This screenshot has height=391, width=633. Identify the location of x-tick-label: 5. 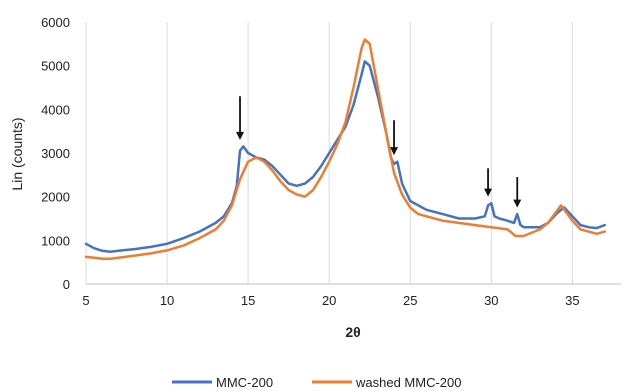
(85, 300).